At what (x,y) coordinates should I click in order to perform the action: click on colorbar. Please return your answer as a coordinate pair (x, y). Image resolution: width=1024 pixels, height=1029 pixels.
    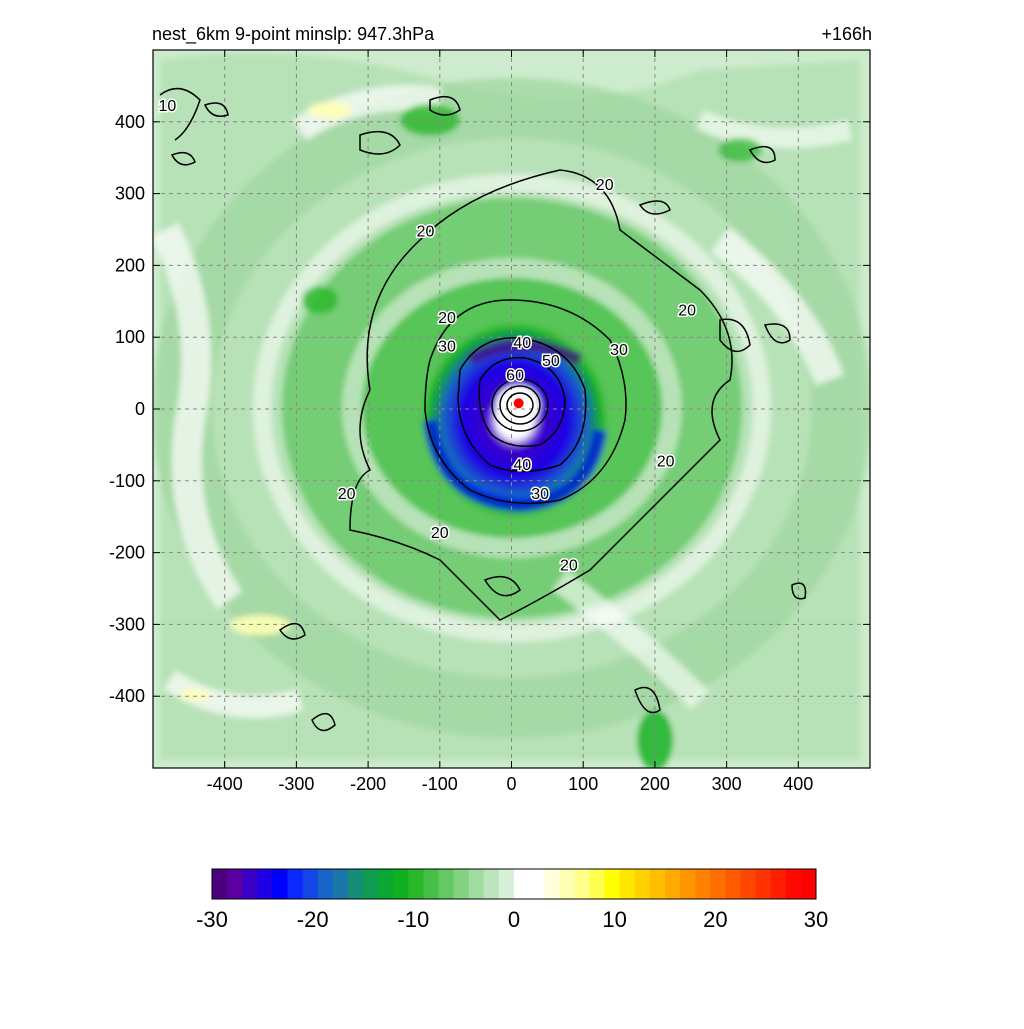
    Looking at the image, I should click on (514, 884).